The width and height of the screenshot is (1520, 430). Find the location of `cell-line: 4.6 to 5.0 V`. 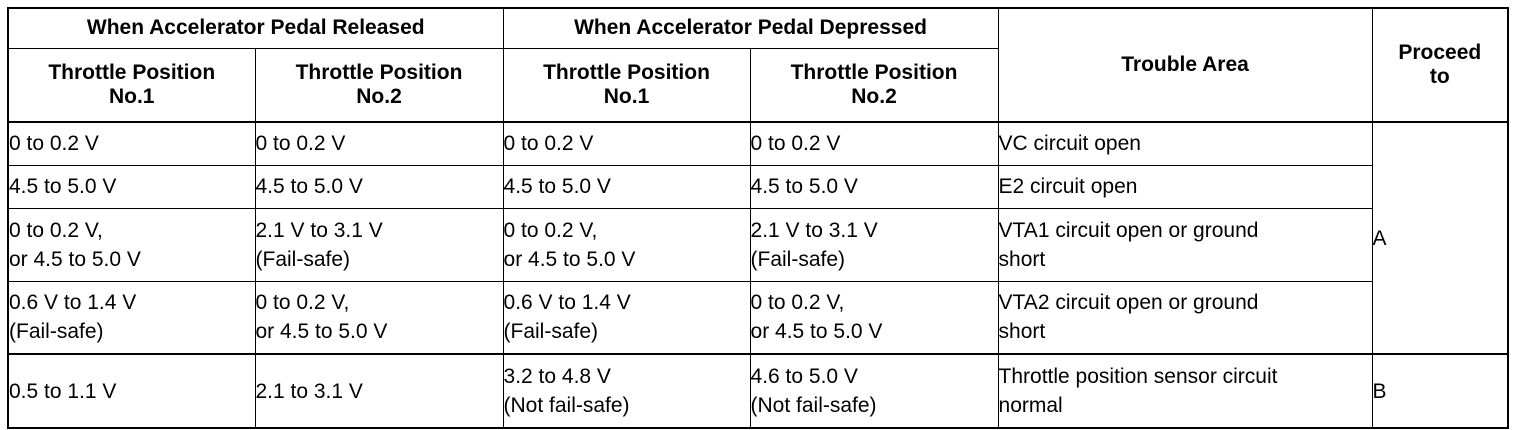

cell-line: 4.6 to 5.0 V is located at coordinates (804, 376).